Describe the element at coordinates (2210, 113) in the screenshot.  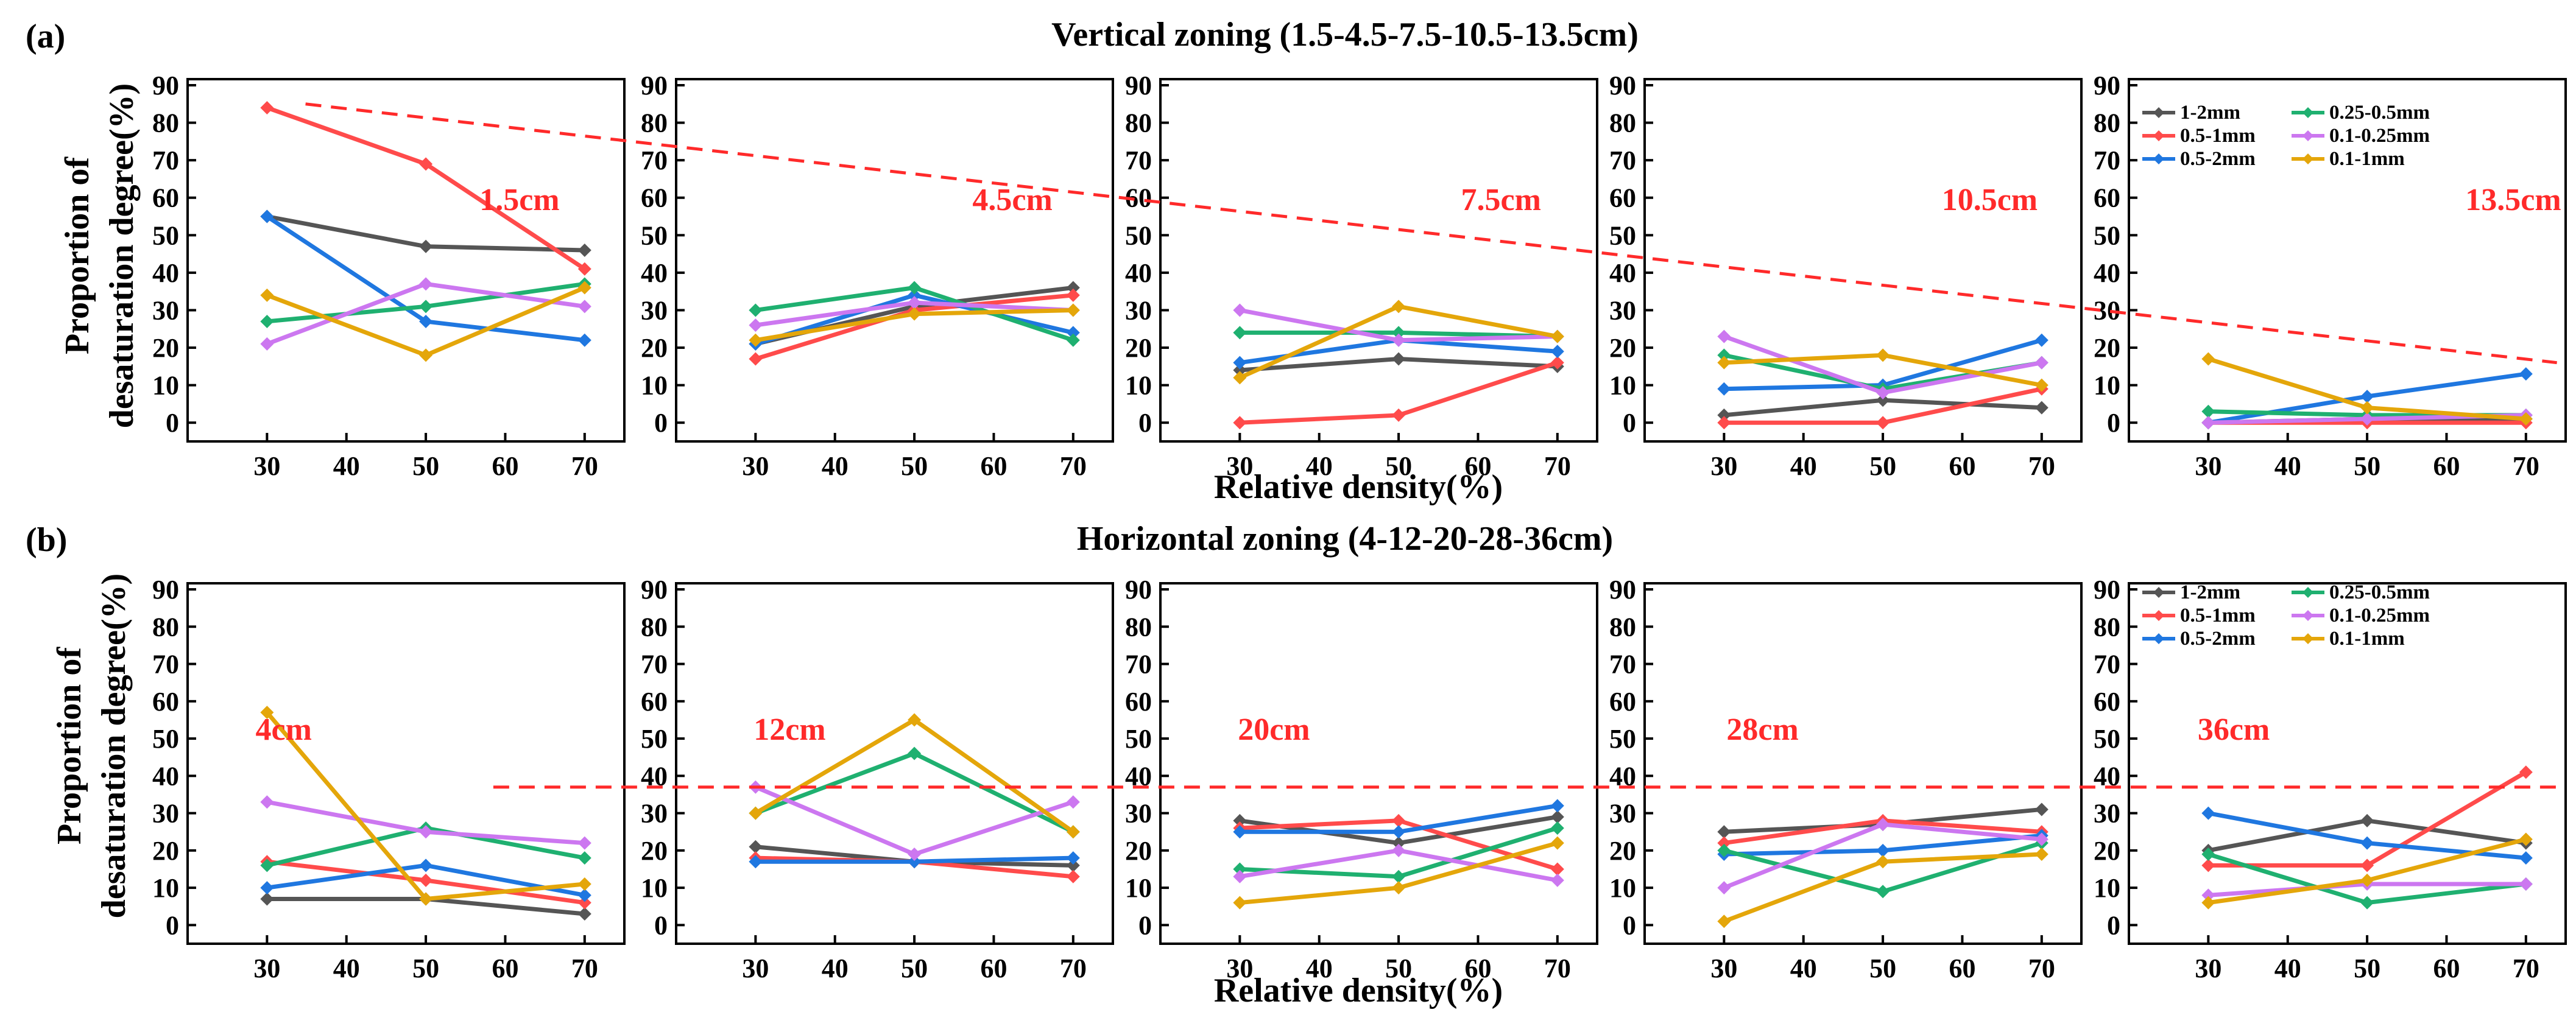
I see `legend-label: 1-2mm` at that location.